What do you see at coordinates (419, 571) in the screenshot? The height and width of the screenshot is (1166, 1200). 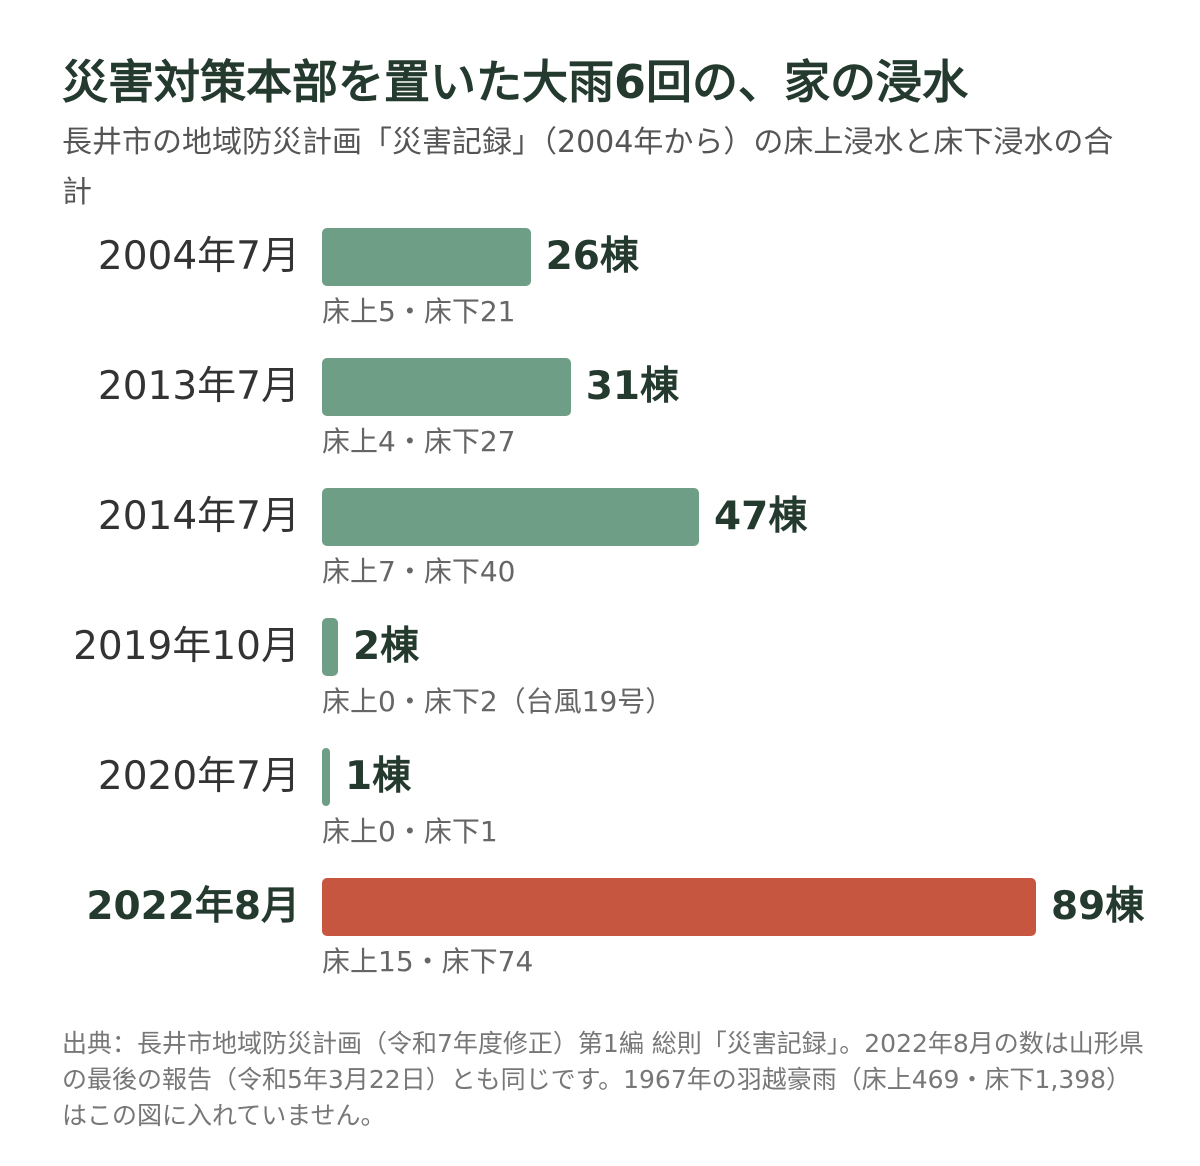 I see `breakdown-note: 床上7・床下40` at bounding box center [419, 571].